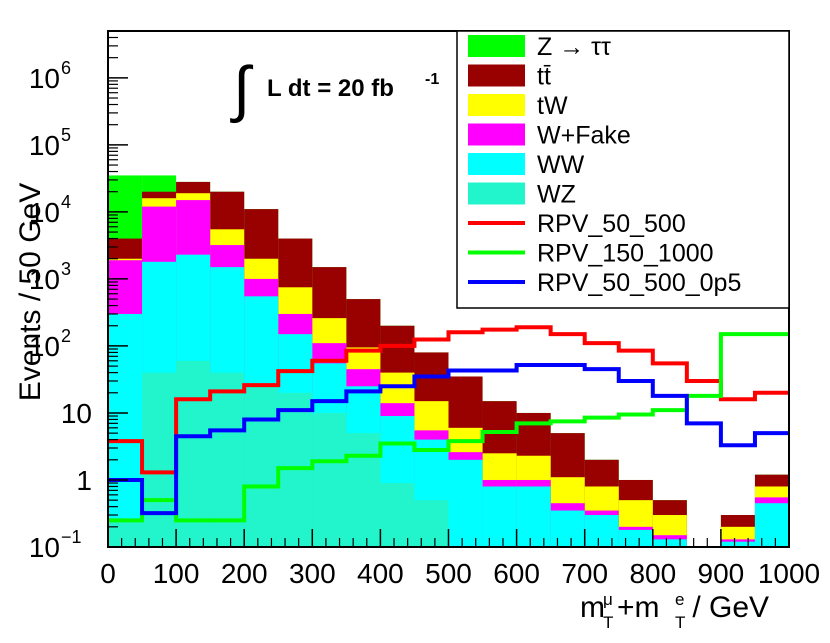 The width and height of the screenshot is (830, 643). Describe the element at coordinates (726, 607) in the screenshot. I see `x-label-unit: / GeV` at that location.